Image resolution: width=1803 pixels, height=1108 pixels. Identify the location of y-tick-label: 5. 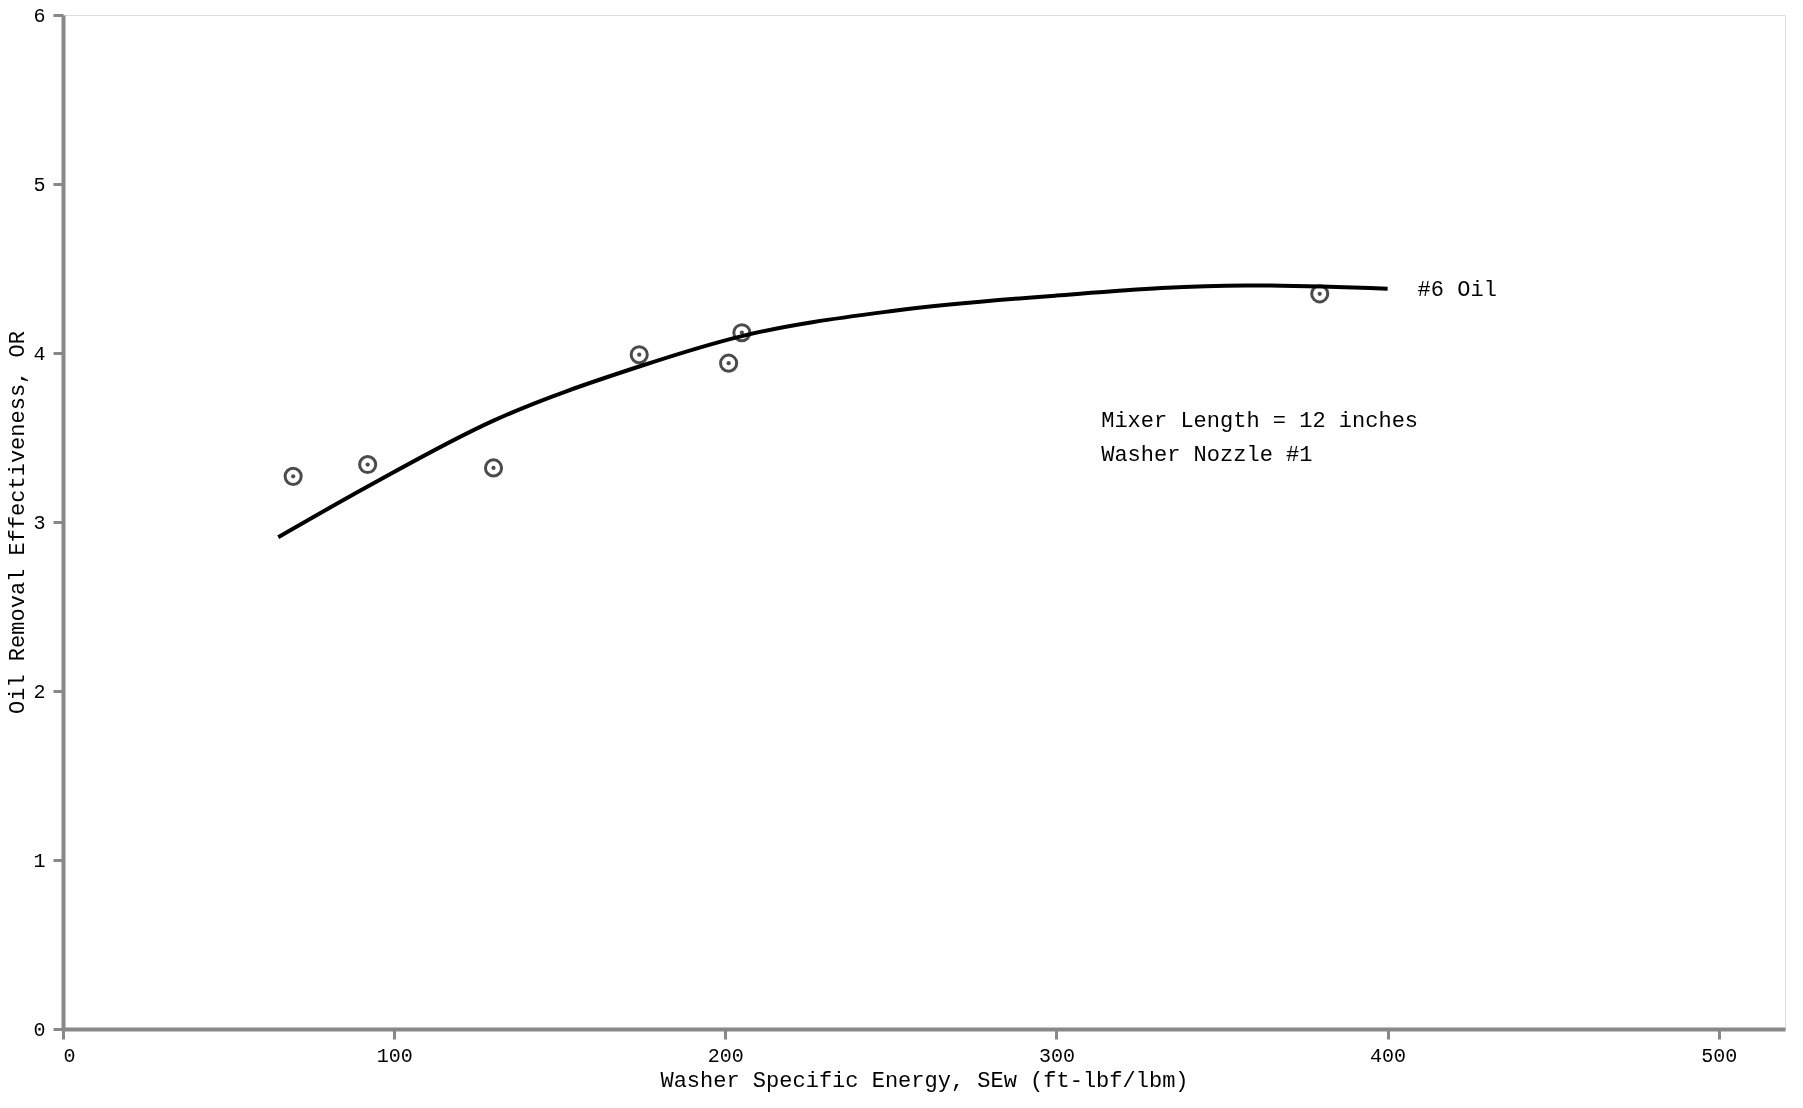
(39, 185).